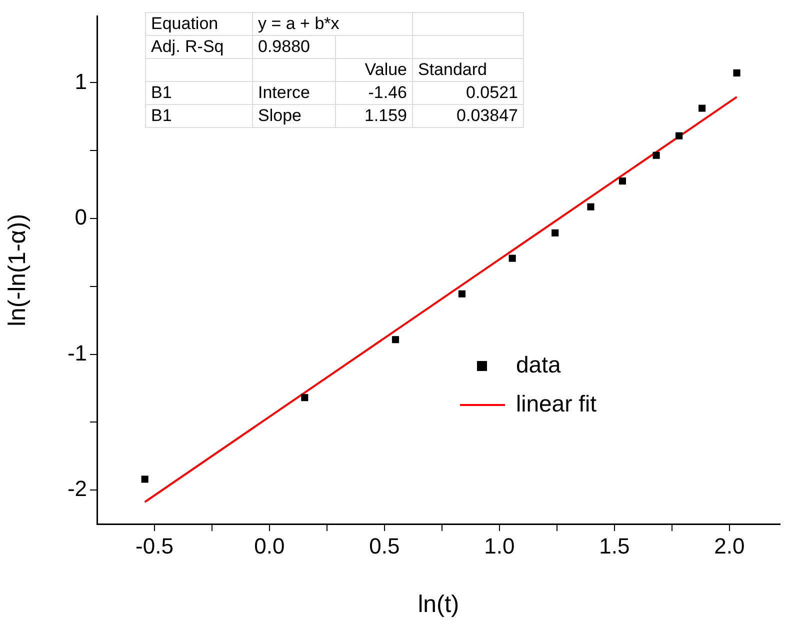 Image resolution: width=785 pixels, height=624 pixels. What do you see at coordinates (614, 545) in the screenshot?
I see `x-tick-label: 1.5` at bounding box center [614, 545].